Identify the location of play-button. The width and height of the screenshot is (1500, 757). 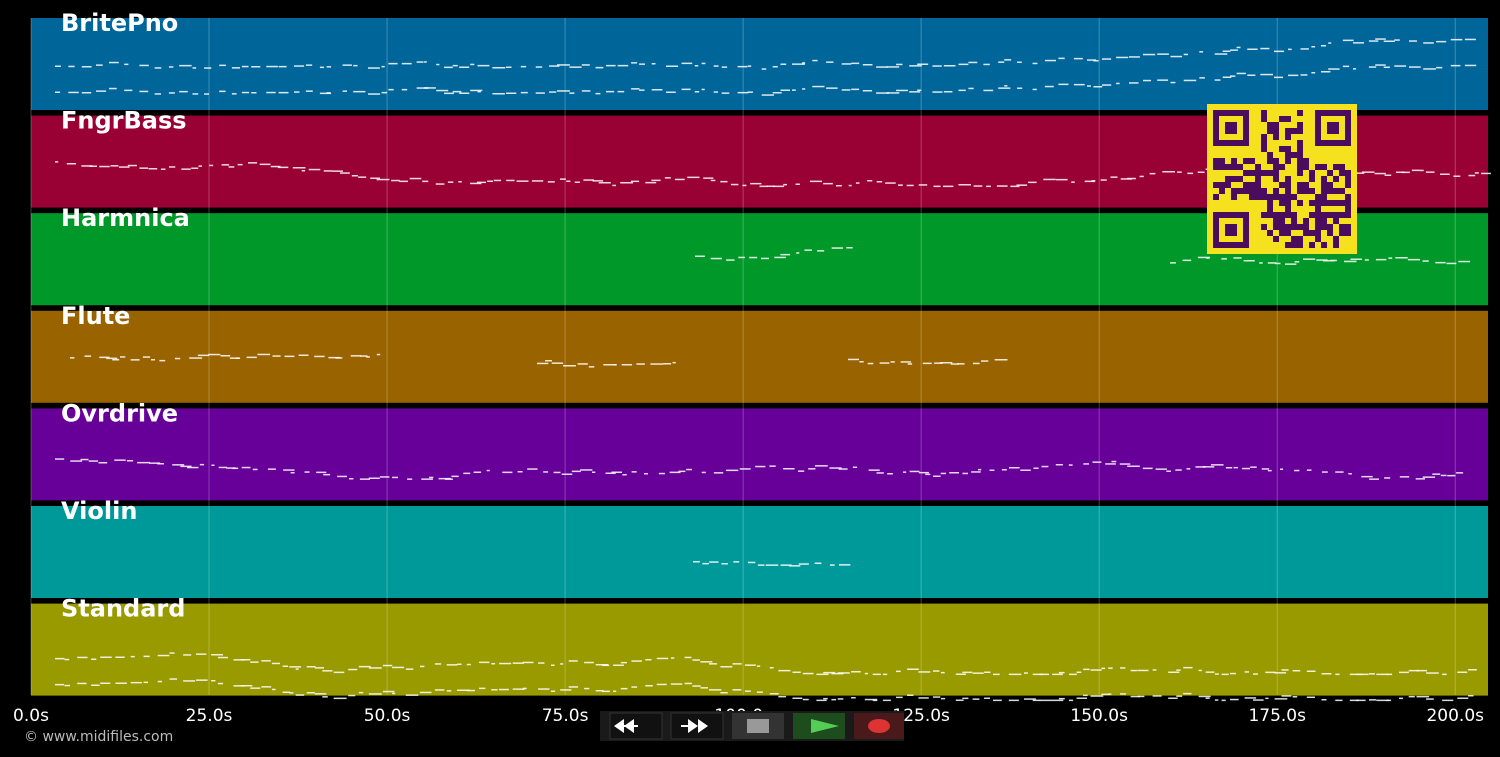
(819, 726).